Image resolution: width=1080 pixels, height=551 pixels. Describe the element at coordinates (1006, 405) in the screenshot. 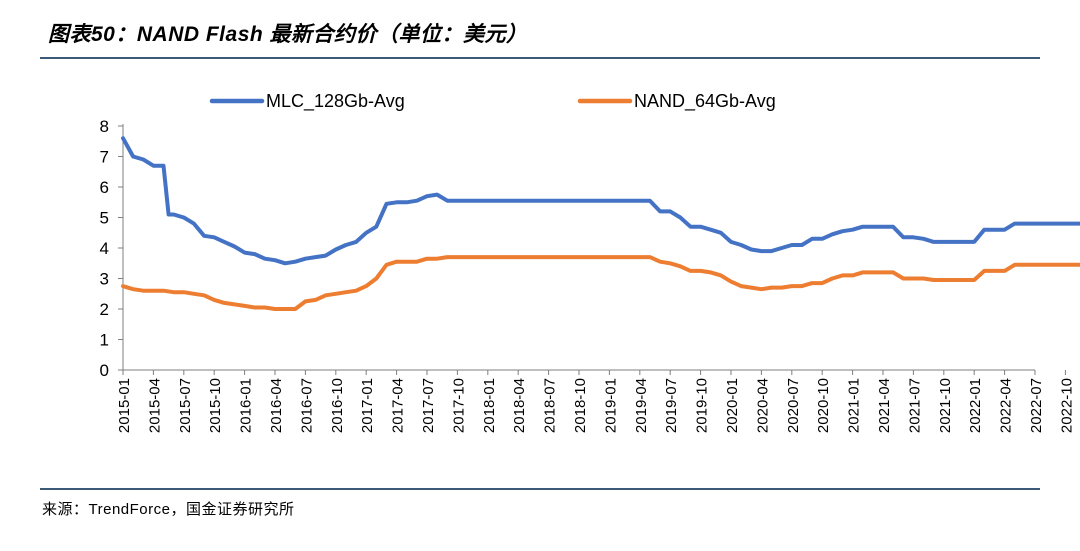

I see `x-tick-label: 2022-04` at that location.